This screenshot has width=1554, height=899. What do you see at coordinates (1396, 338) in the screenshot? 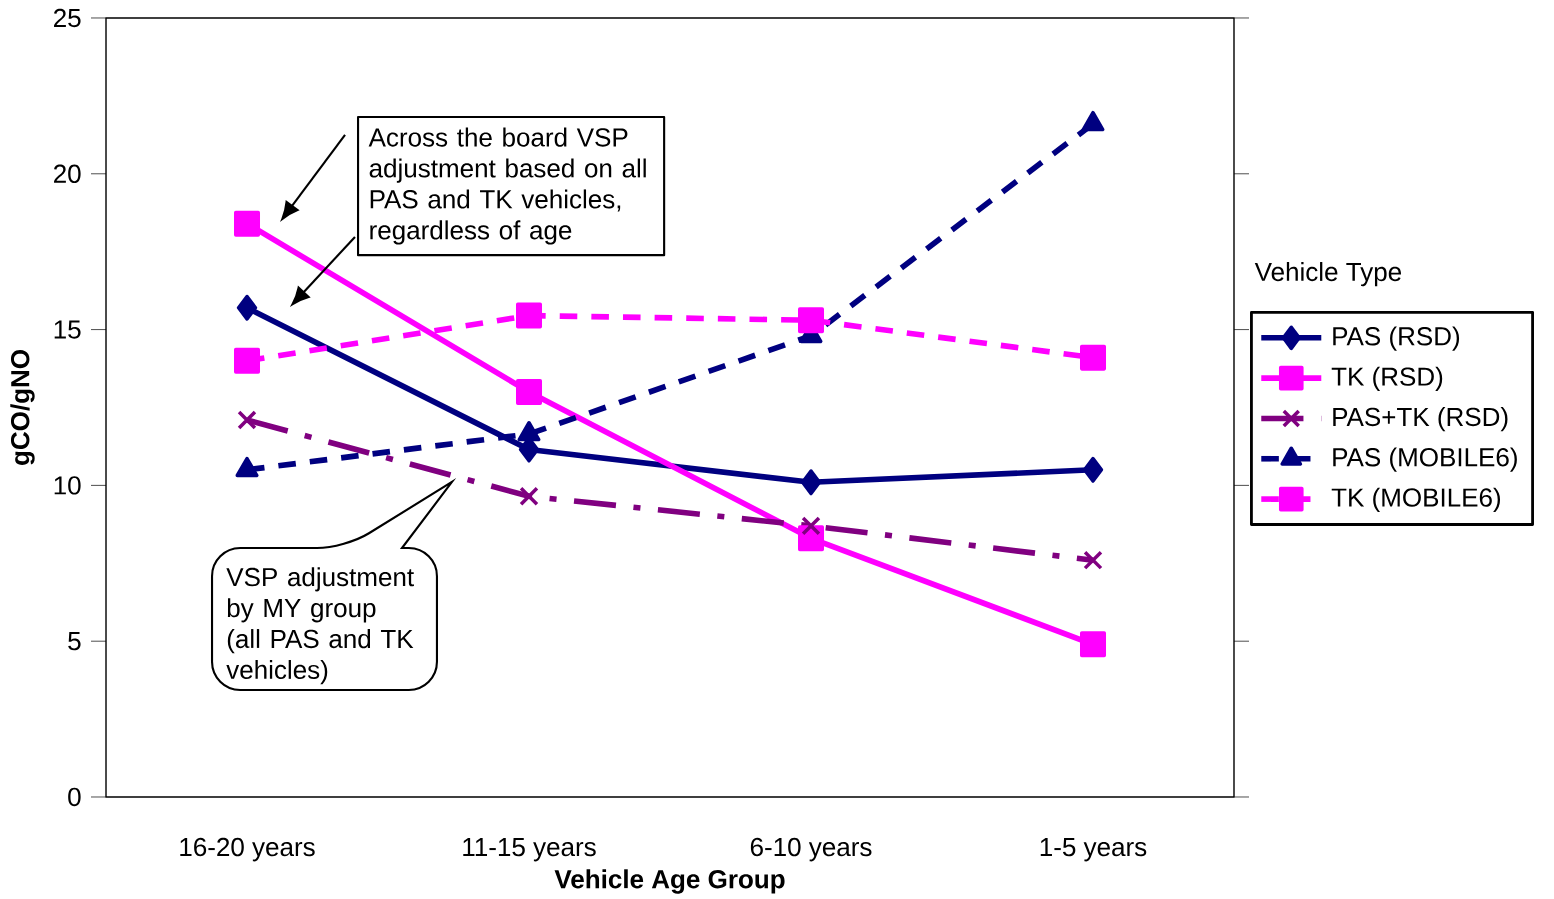
I see `legend-label: PAS (RSD)` at bounding box center [1396, 338].